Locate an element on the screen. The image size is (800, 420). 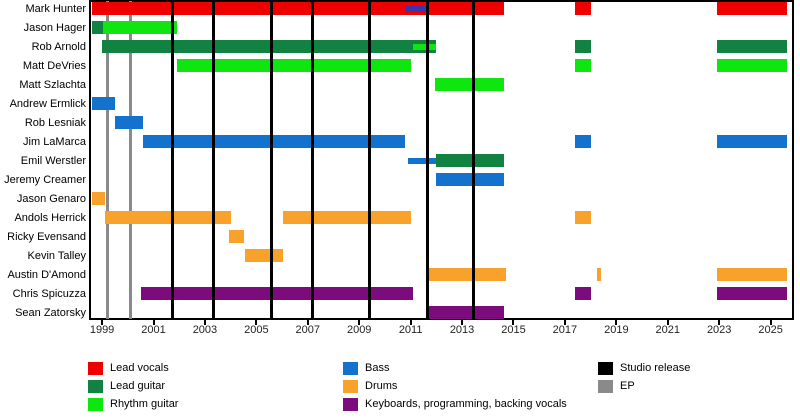
legend-swatch-bass is located at coordinates (350, 368).